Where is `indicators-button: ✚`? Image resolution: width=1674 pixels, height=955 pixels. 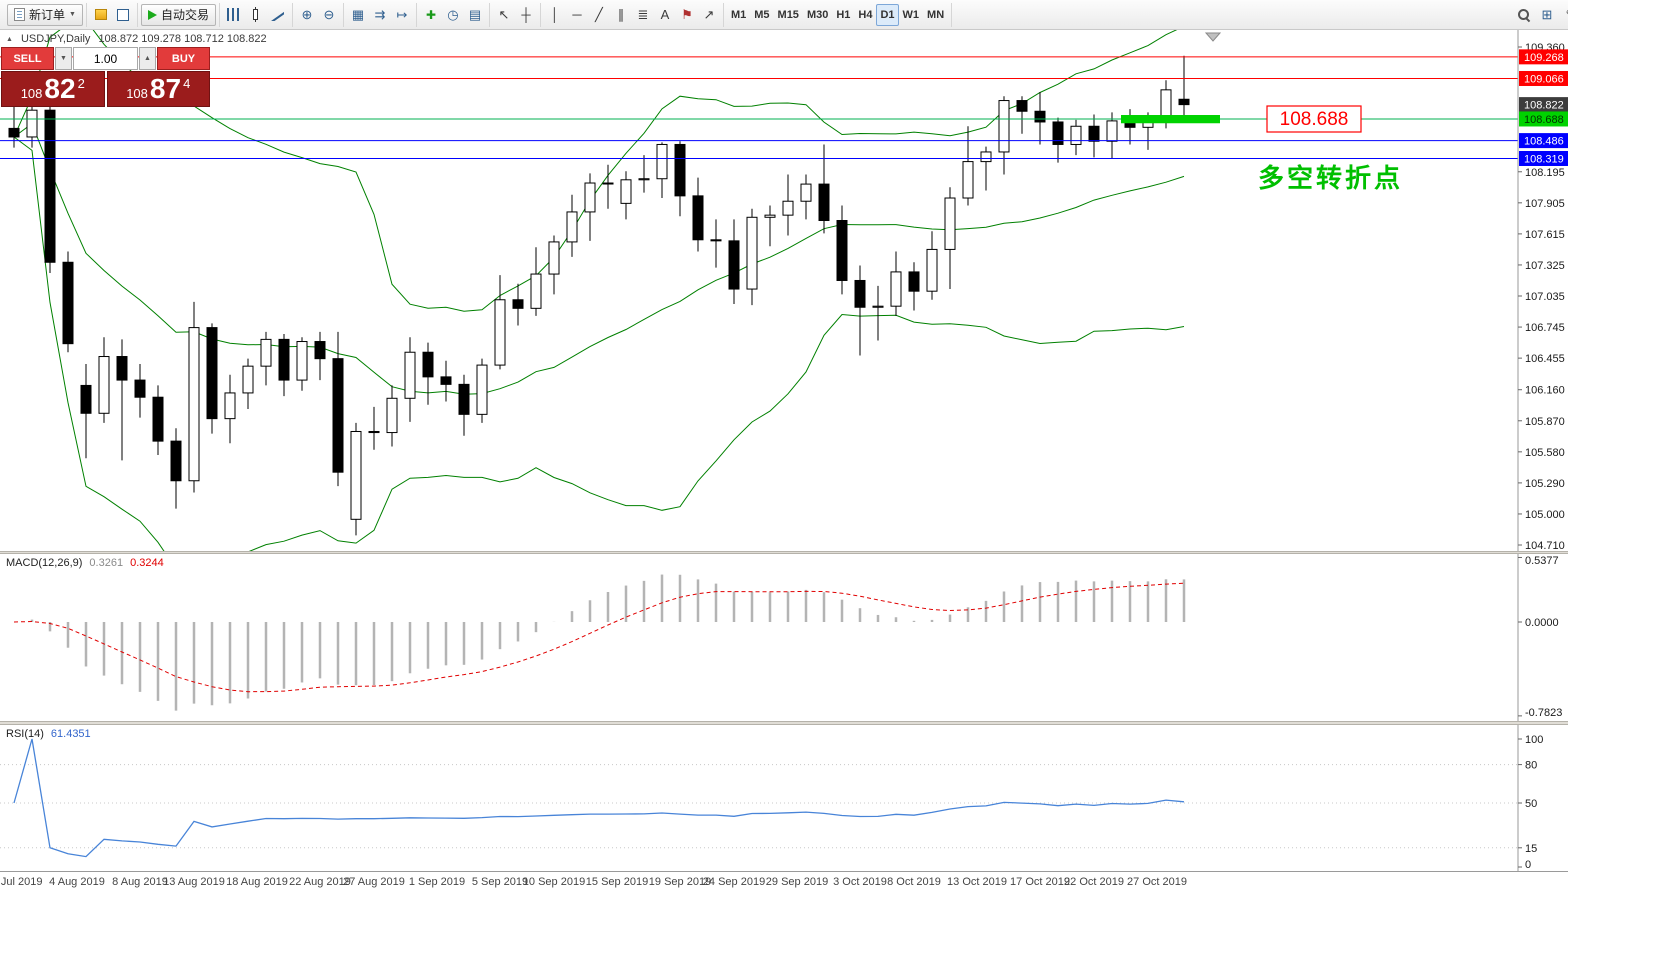 indicators-button: ✚ is located at coordinates (431, 15).